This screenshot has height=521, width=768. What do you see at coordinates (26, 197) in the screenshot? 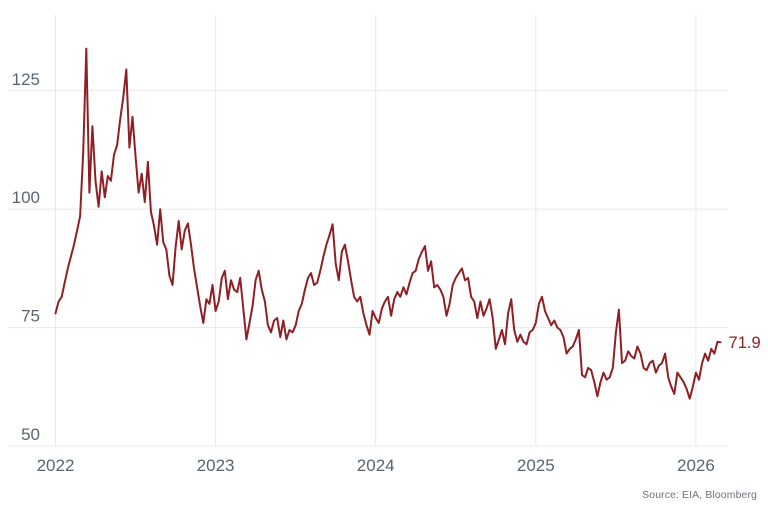
I see `y-axis-tick-label-100: 100` at bounding box center [26, 197].